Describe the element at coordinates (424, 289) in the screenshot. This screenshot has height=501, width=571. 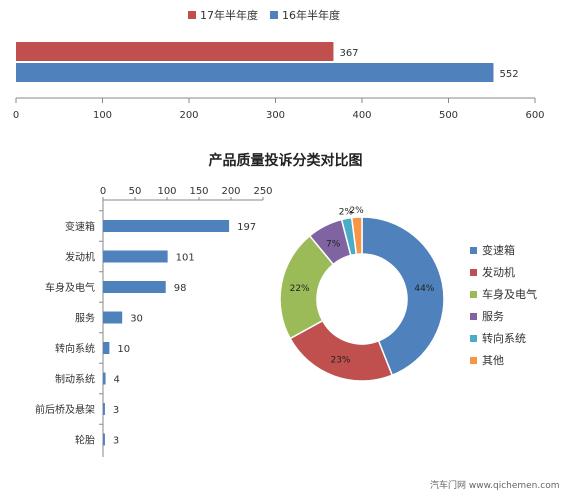
I see `donut-slice-label: 44%` at that location.